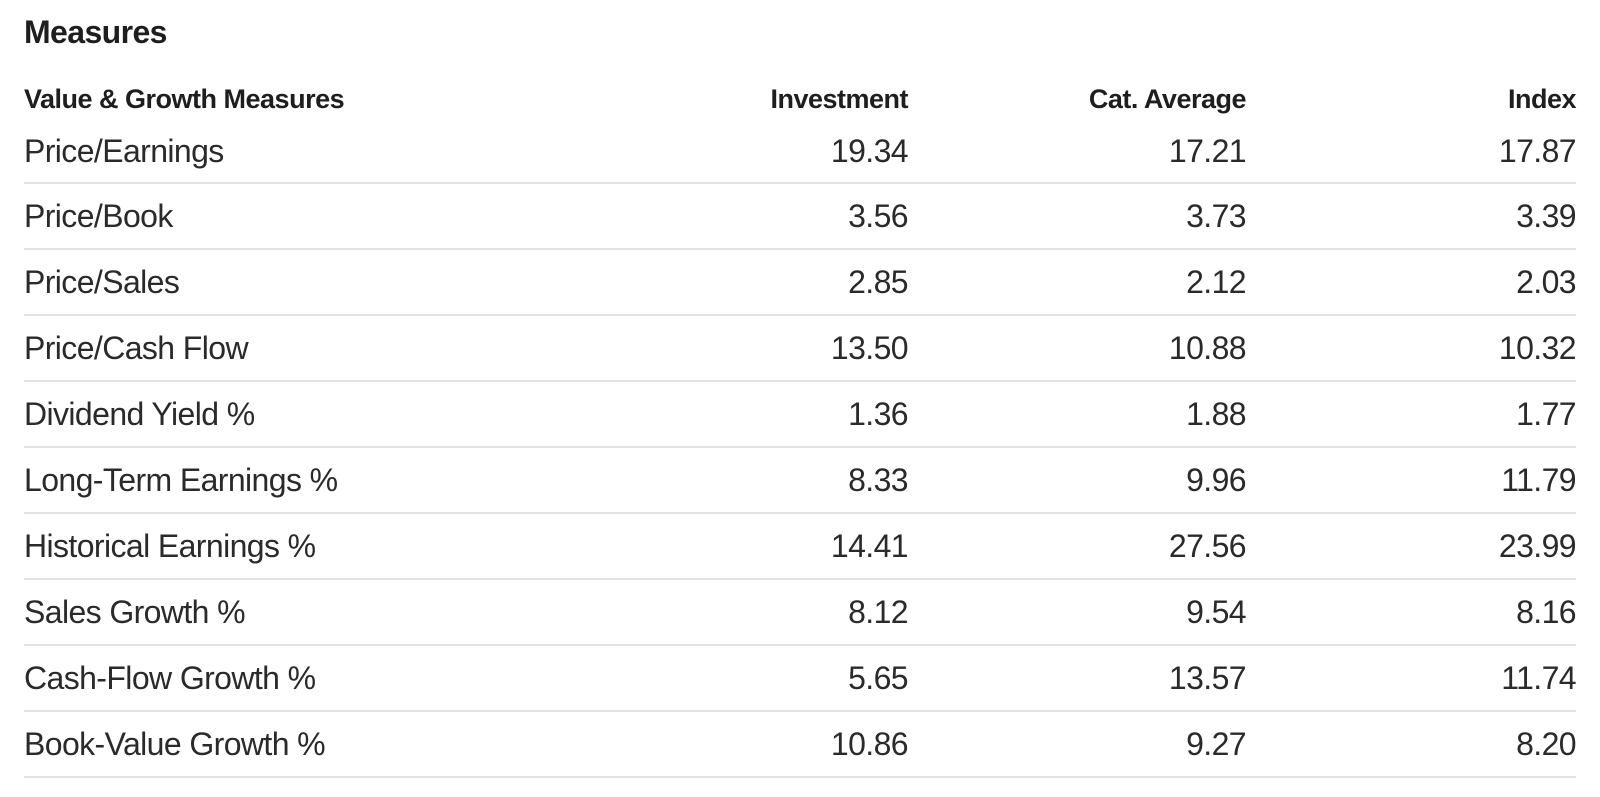 Image resolution: width=1600 pixels, height=797 pixels. I want to click on cat-average-value: 3.73, so click(1077, 216).